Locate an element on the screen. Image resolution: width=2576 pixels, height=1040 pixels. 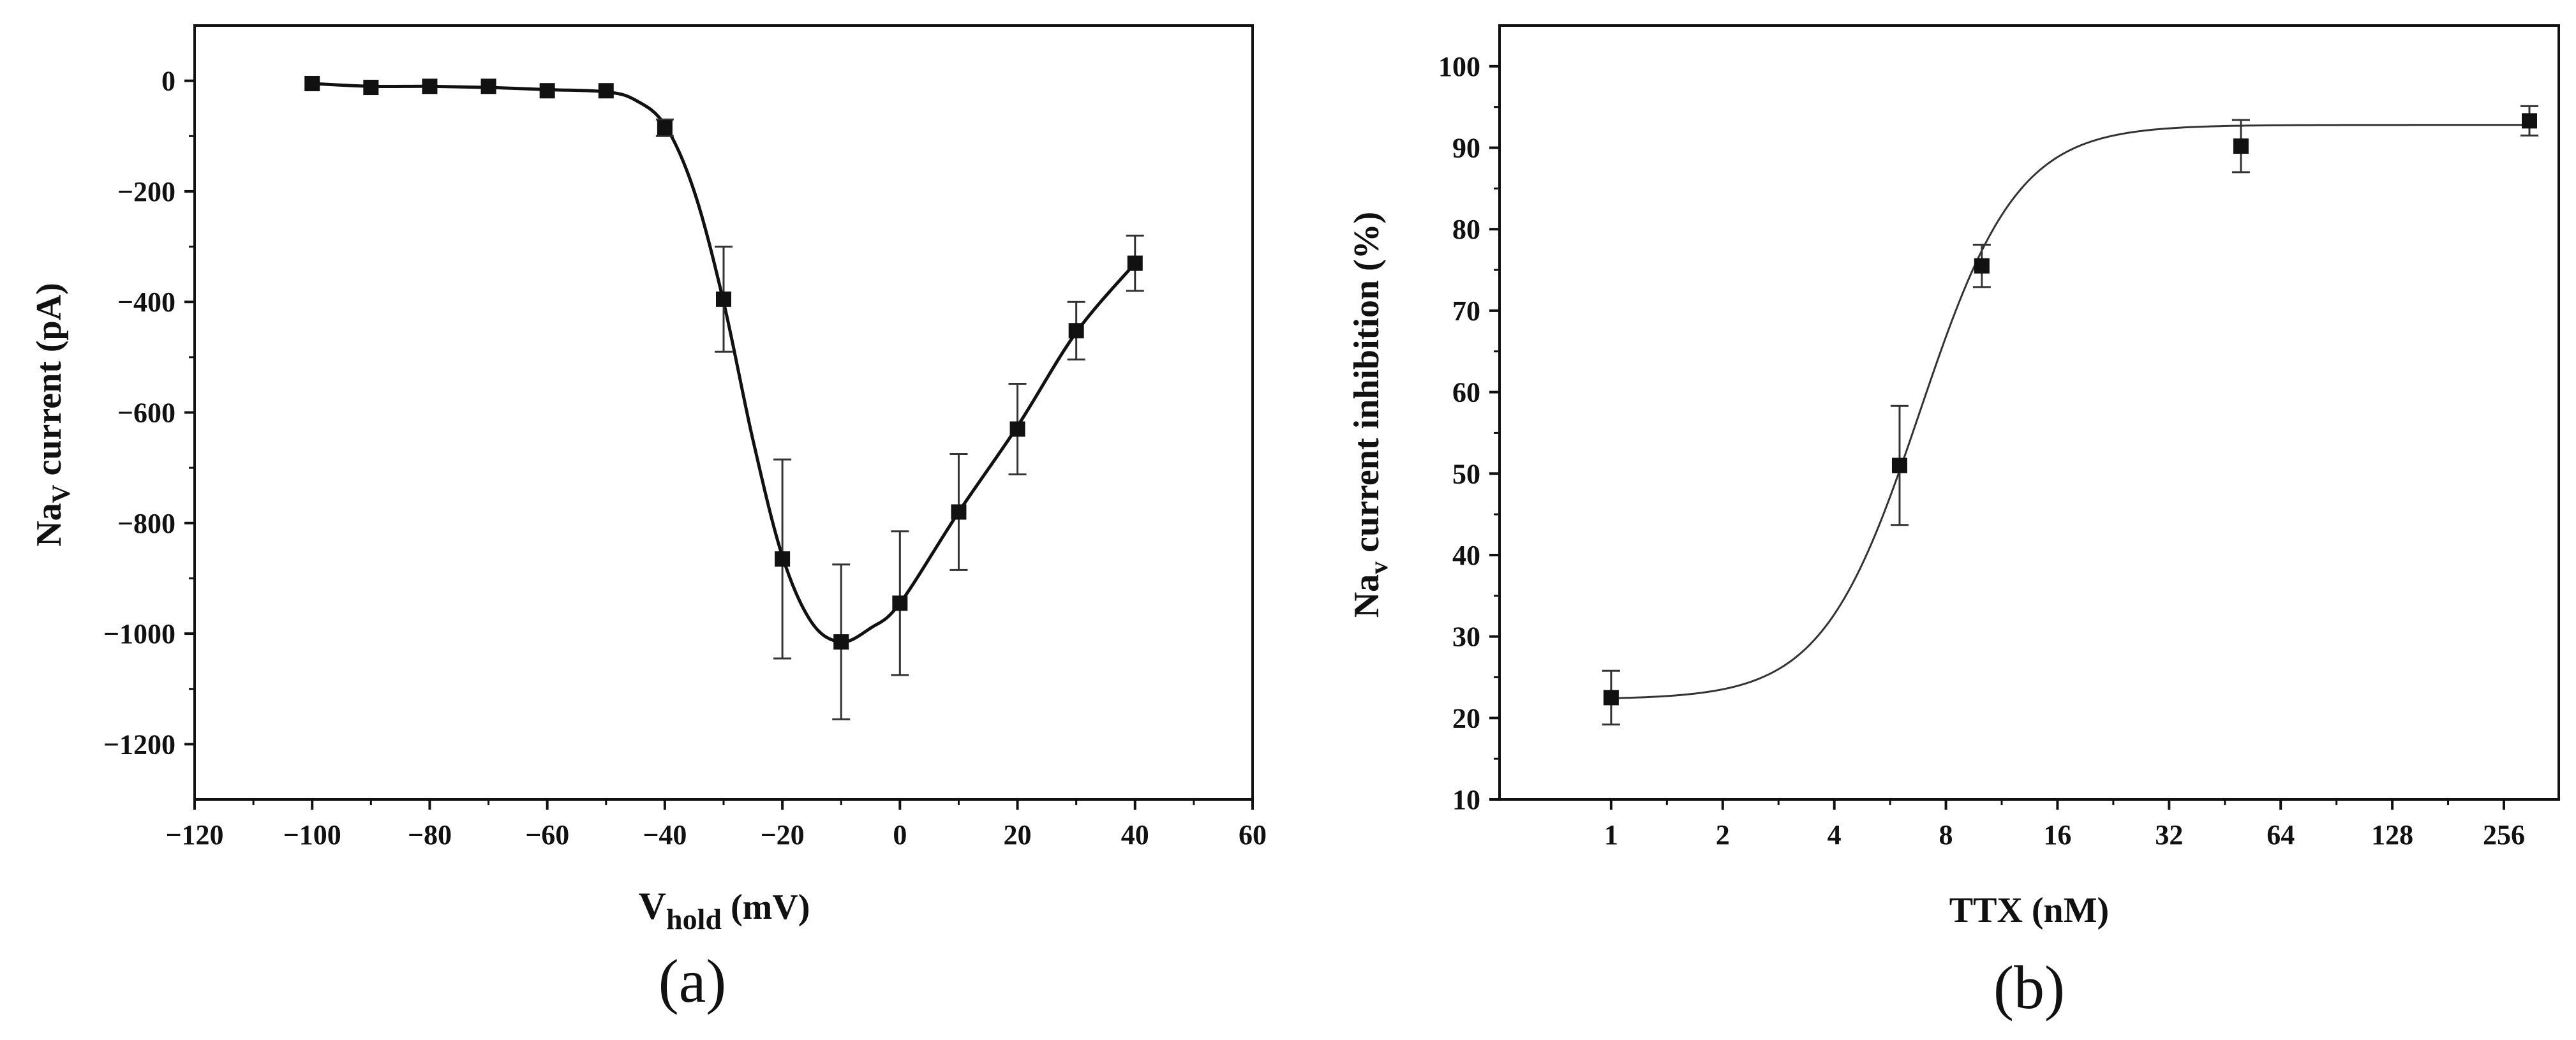
x-tick-label-b: 256 is located at coordinates (2504, 835).